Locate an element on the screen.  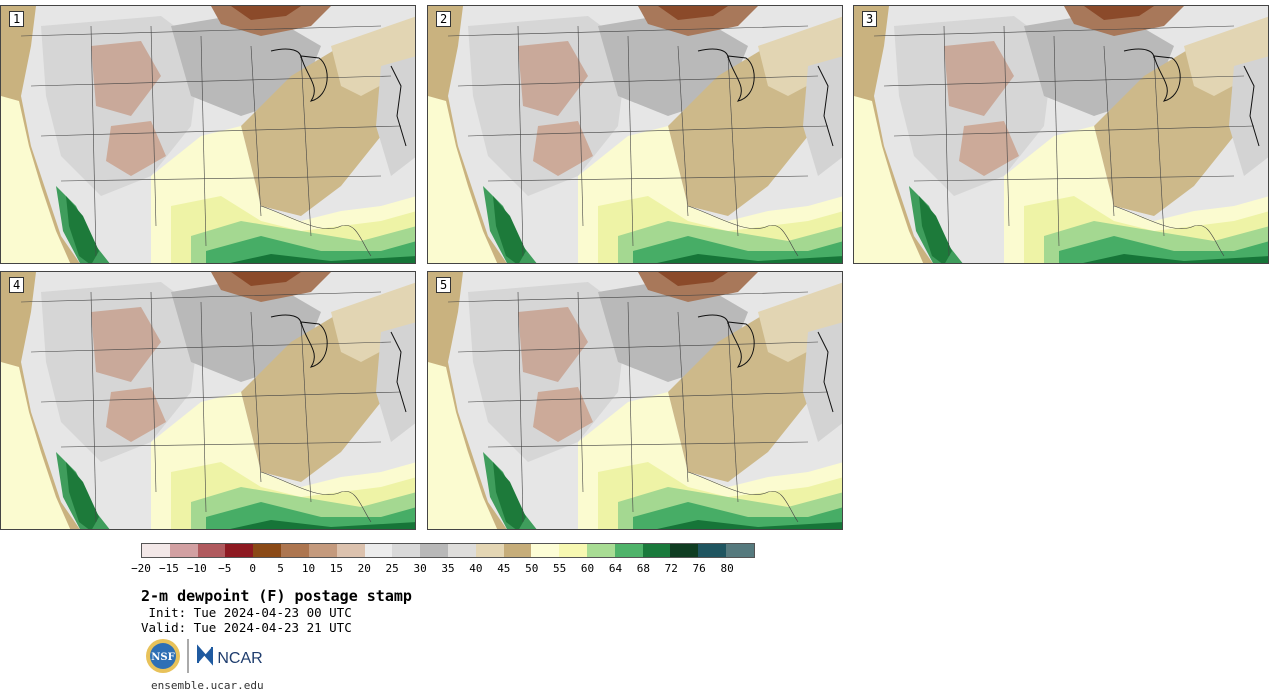
site-url: ensemble.ucar.edu is located at coordinates (207, 685).